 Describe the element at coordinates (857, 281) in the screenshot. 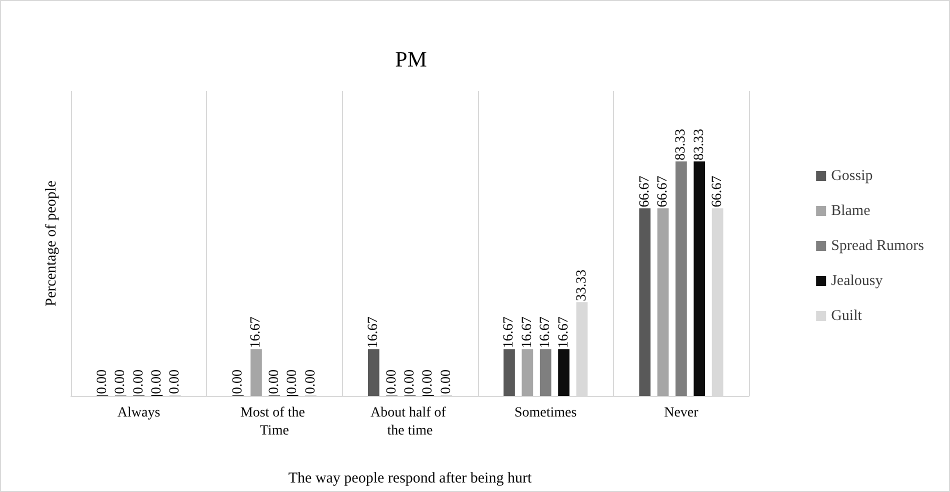

I see `legend-label: Jealousy` at that location.